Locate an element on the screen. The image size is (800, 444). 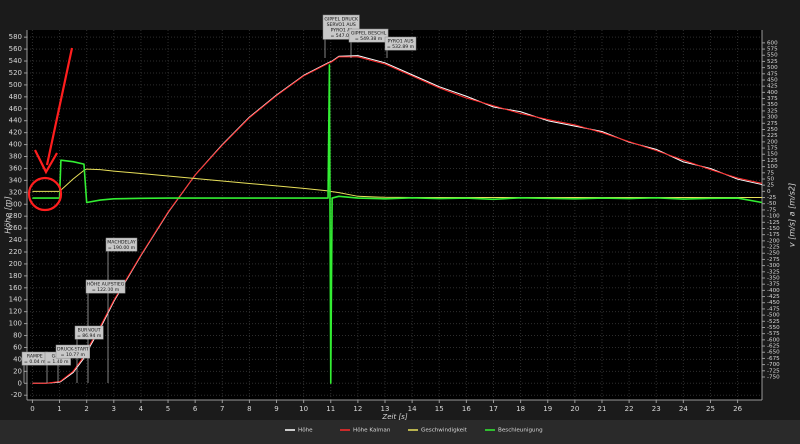
annotation: MACHDELAY= 190.00 m is located at coordinates (121, 310).